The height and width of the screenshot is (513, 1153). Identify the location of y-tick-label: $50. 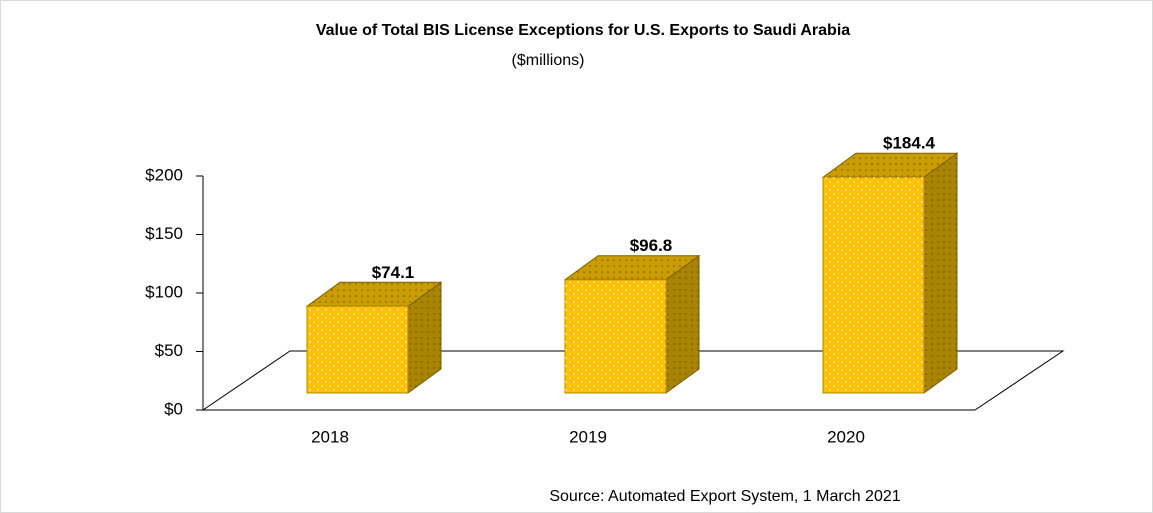
(169, 350).